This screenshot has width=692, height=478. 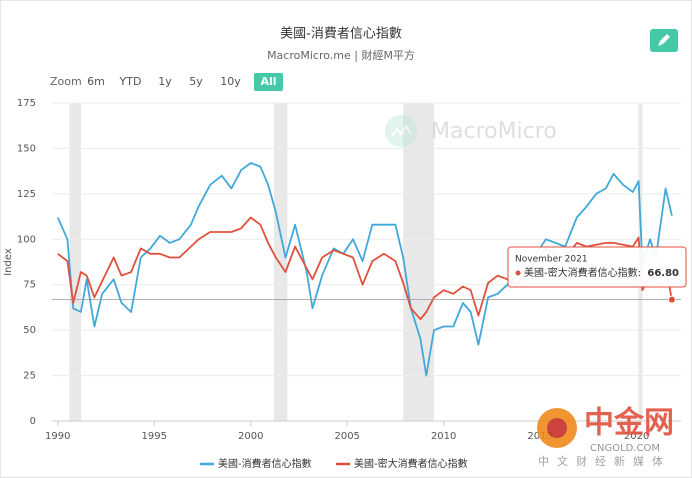 I want to click on logo-icon-inner, so click(x=557, y=428).